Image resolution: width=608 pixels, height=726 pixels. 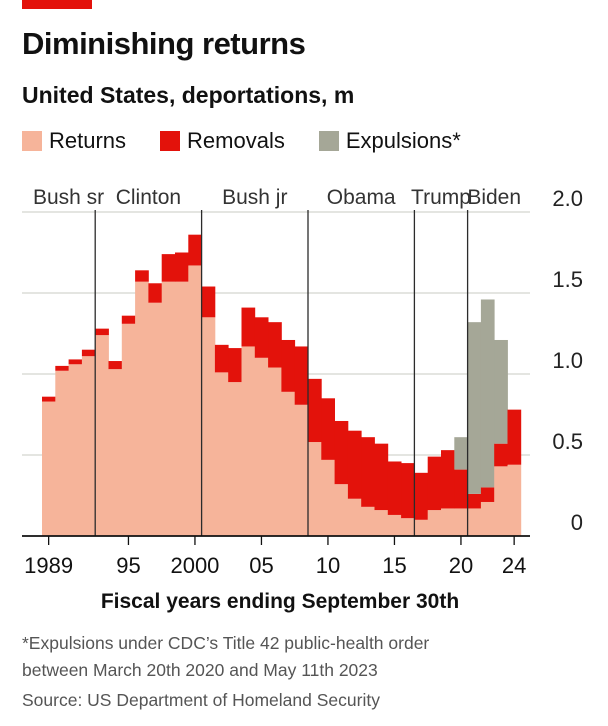 I want to click on bar-returns-1989, so click(x=49, y=468).